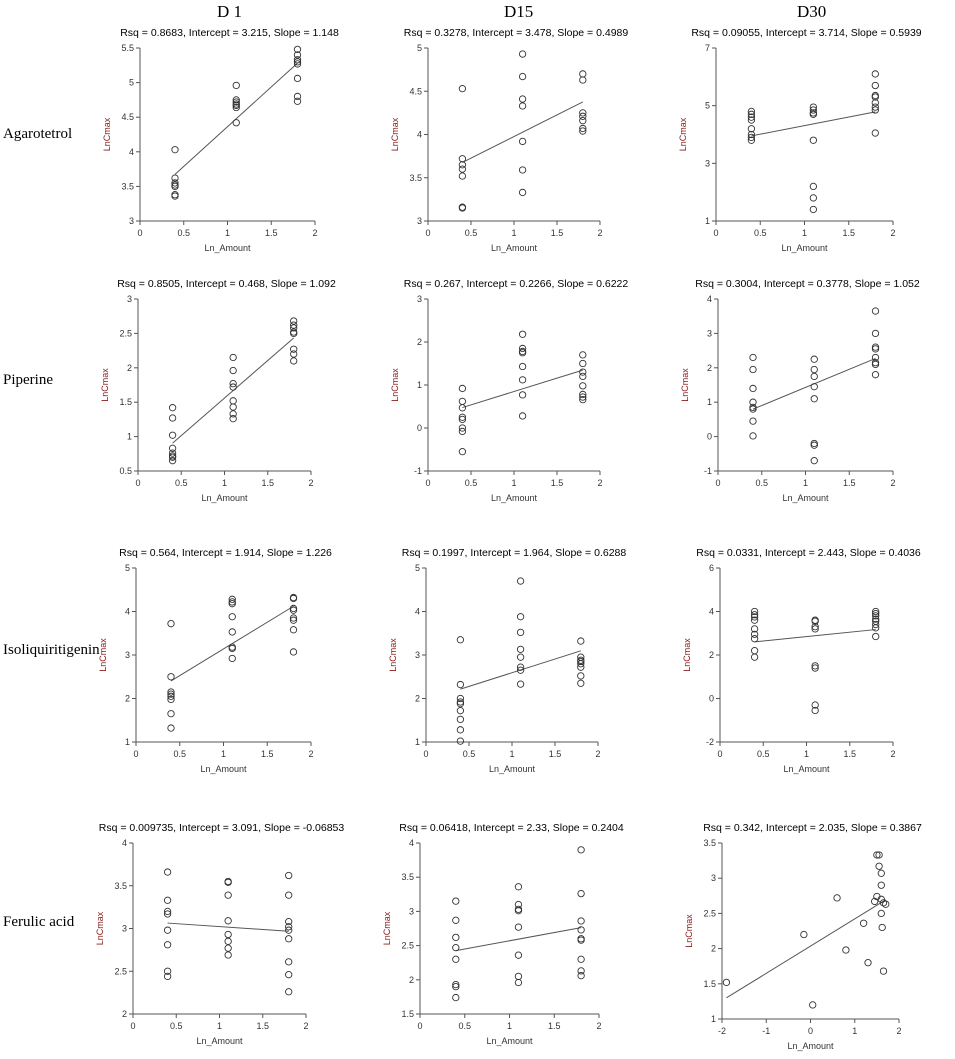  I want to click on chart-2-y-tick-label: 4.5, so click(415, 91).